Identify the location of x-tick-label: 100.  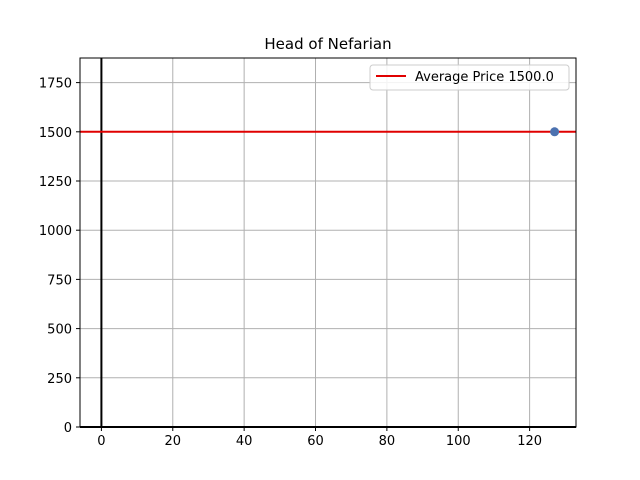
(458, 441).